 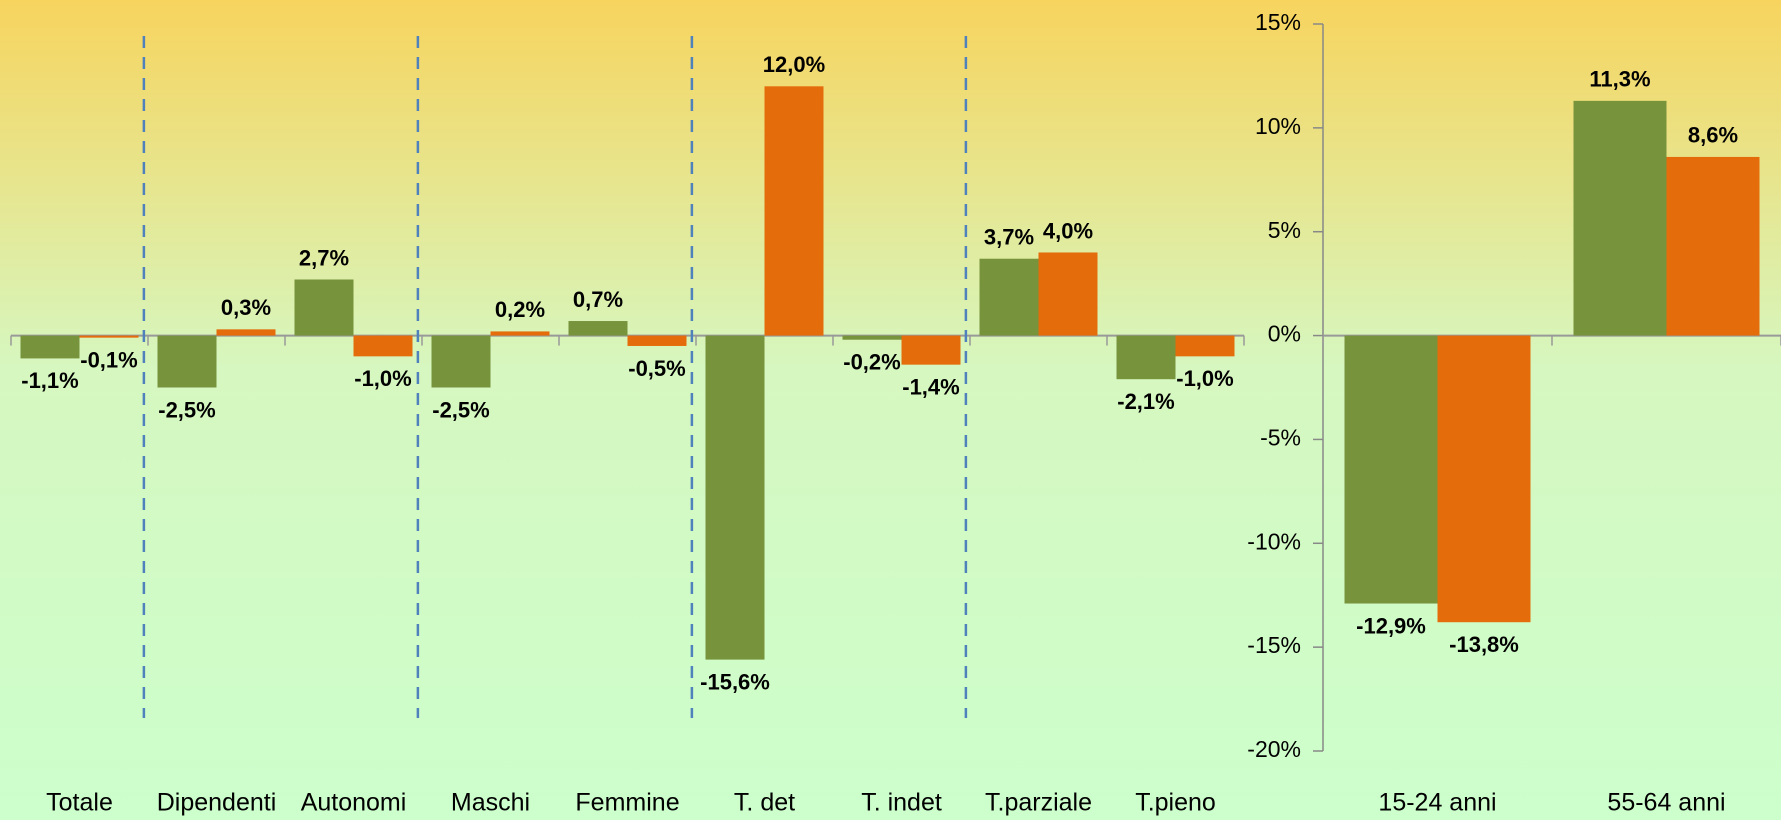 What do you see at coordinates (794, 64) in the screenshot?
I see `data-label: 12,0%` at bounding box center [794, 64].